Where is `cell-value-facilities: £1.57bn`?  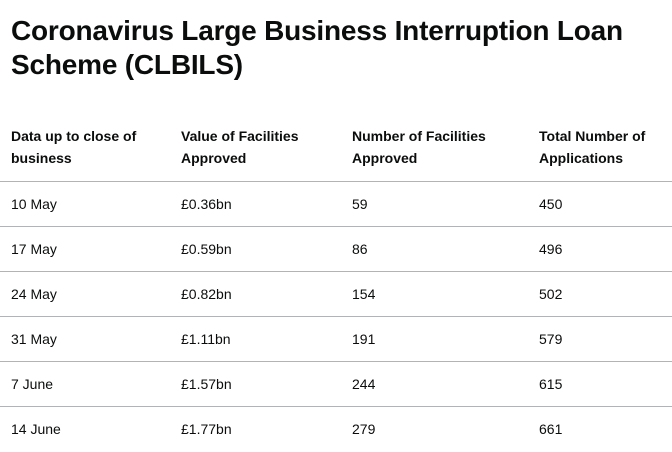 cell-value-facilities: £1.57bn is located at coordinates (255, 384).